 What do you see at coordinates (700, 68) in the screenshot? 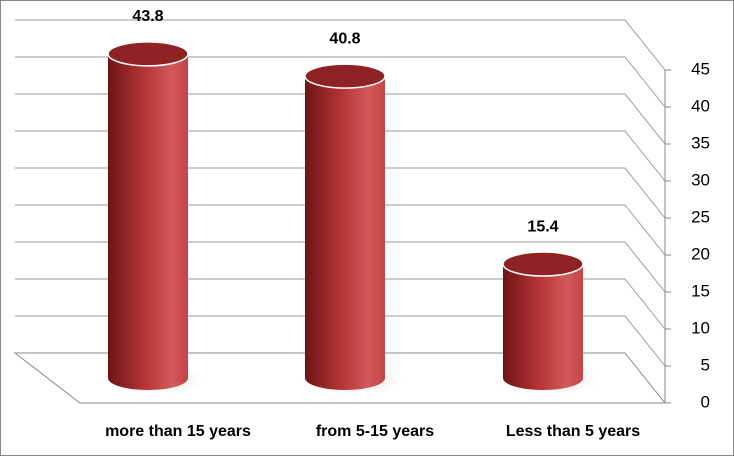
I see `y-tick-label: 45` at bounding box center [700, 68].